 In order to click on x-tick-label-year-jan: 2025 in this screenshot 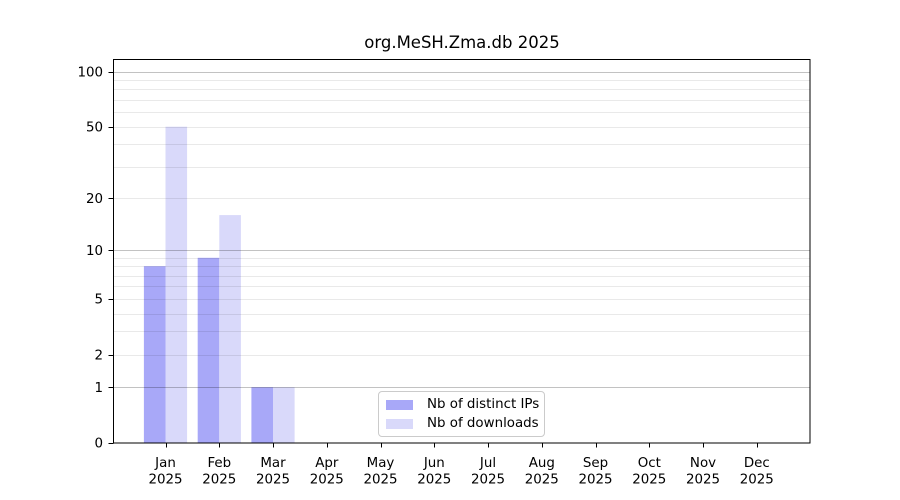, I will do `click(165, 480)`.